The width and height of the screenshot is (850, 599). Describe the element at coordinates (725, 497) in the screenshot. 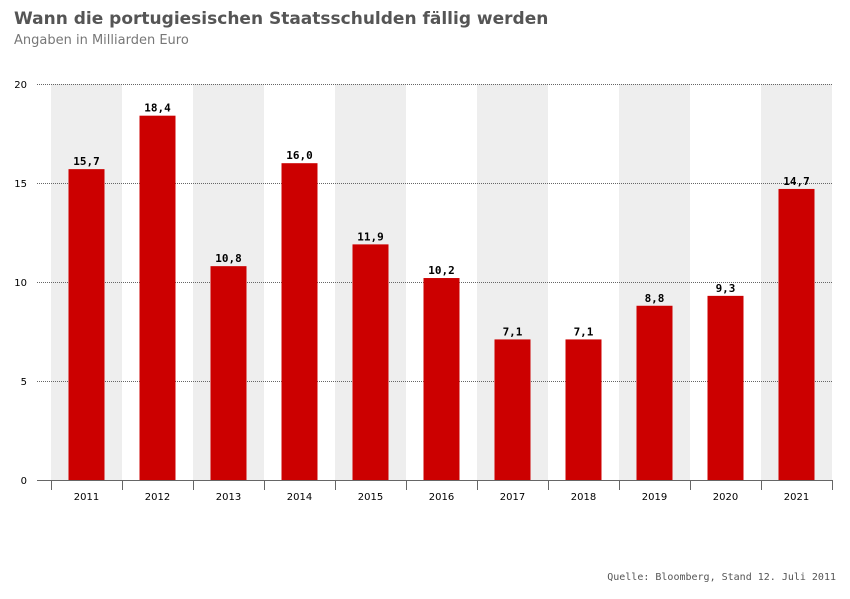

I see `x-tick-label-2020: 2020` at that location.